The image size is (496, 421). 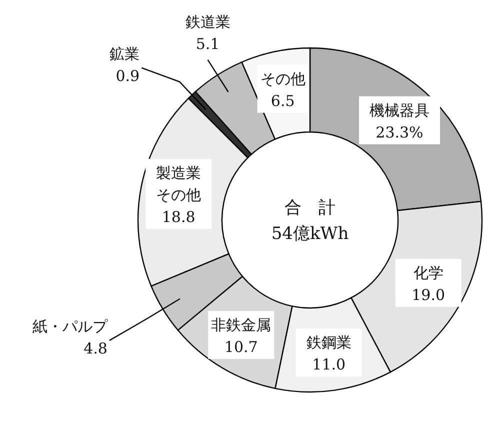 What do you see at coordinates (179, 184) in the screenshot?
I see `slice-label: 製造業その他` at bounding box center [179, 184].